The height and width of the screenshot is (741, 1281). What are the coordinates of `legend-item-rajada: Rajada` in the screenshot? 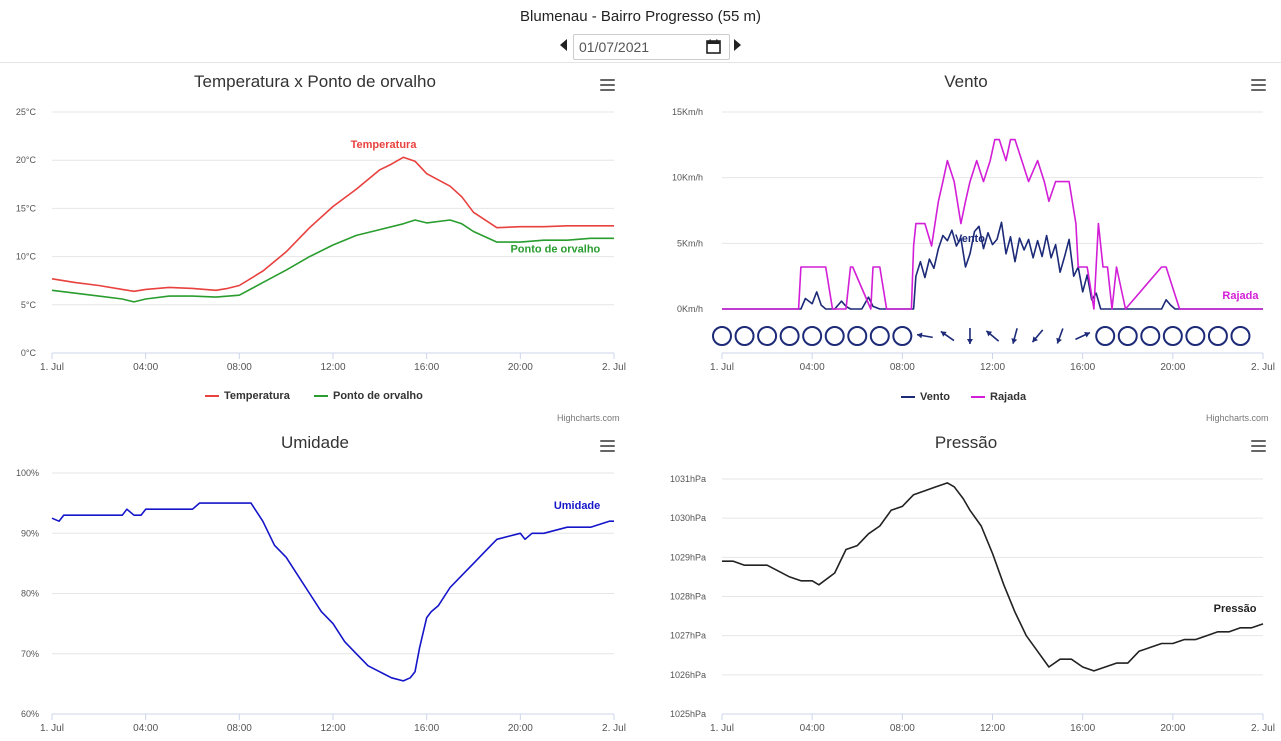 It's located at (998, 397).